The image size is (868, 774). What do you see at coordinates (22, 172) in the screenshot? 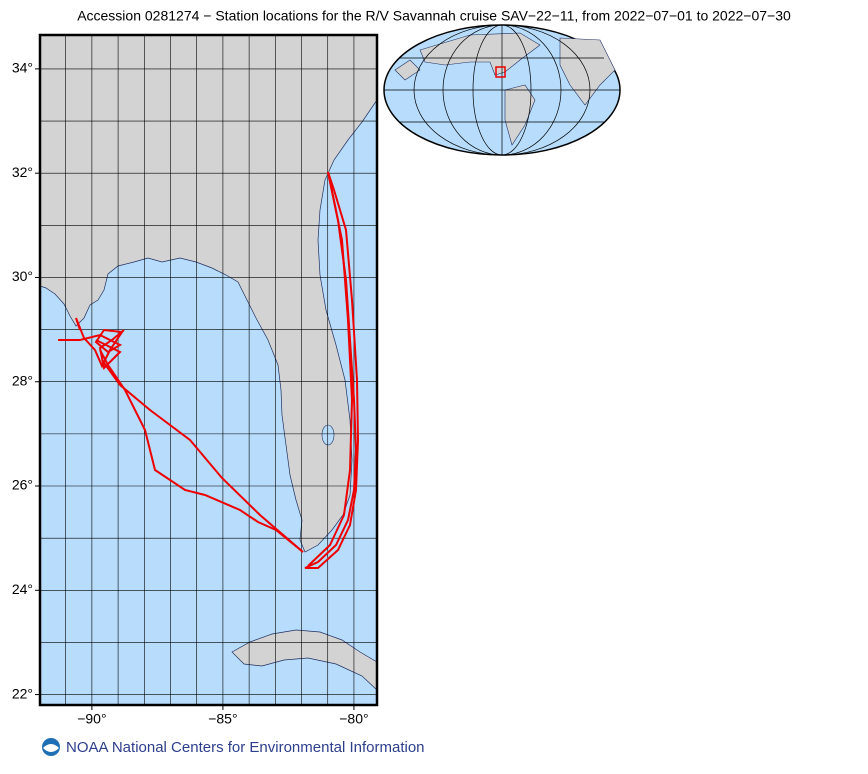
I see `y-tick-label: 32°` at bounding box center [22, 172].